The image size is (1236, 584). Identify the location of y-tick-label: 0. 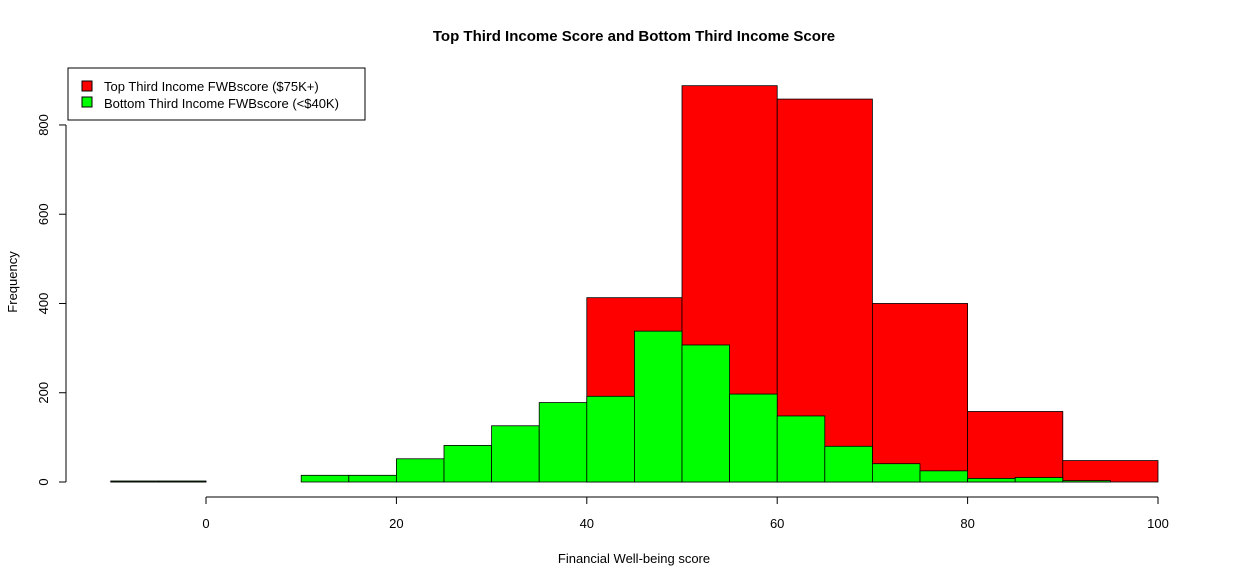
(43, 481).